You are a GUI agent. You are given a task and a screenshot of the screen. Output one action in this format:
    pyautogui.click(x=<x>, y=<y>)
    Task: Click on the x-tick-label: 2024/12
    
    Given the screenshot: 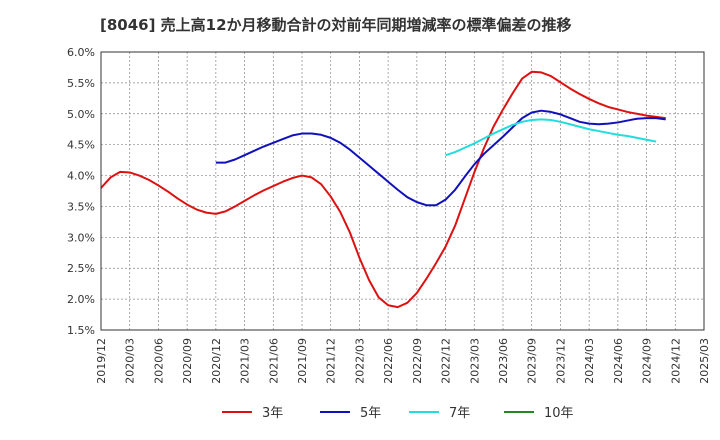 What is the action you would take?
    pyautogui.click(x=675, y=361)
    